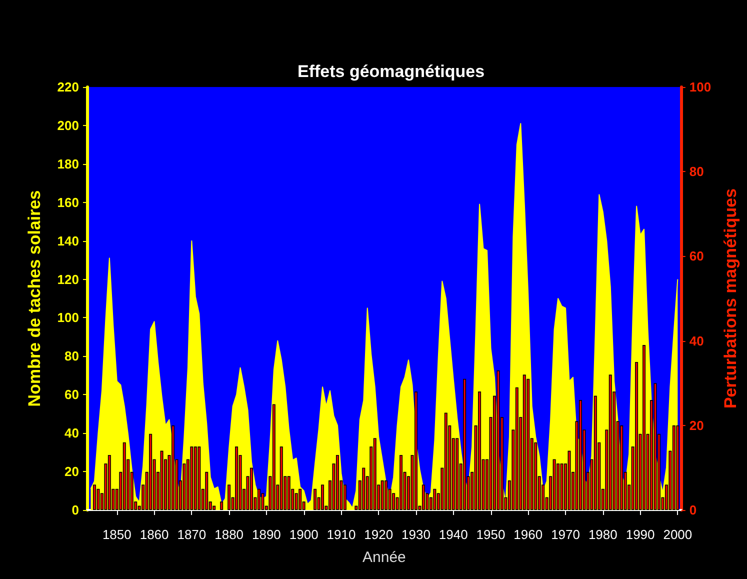 The image size is (747, 579). What do you see at coordinates (341, 534) in the screenshot?
I see `x-tick-label: 1910` at bounding box center [341, 534].